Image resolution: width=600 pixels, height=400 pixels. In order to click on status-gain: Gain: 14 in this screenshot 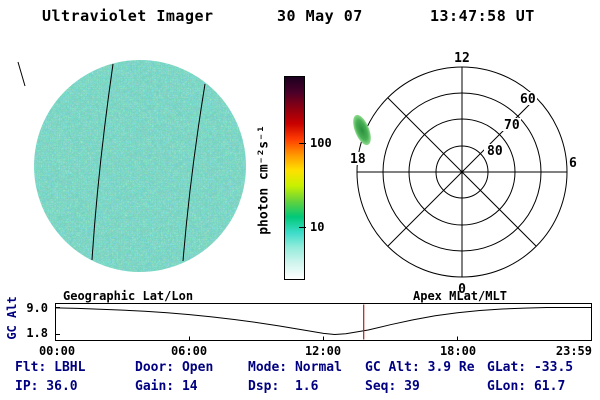, I will do `click(166, 386)`.